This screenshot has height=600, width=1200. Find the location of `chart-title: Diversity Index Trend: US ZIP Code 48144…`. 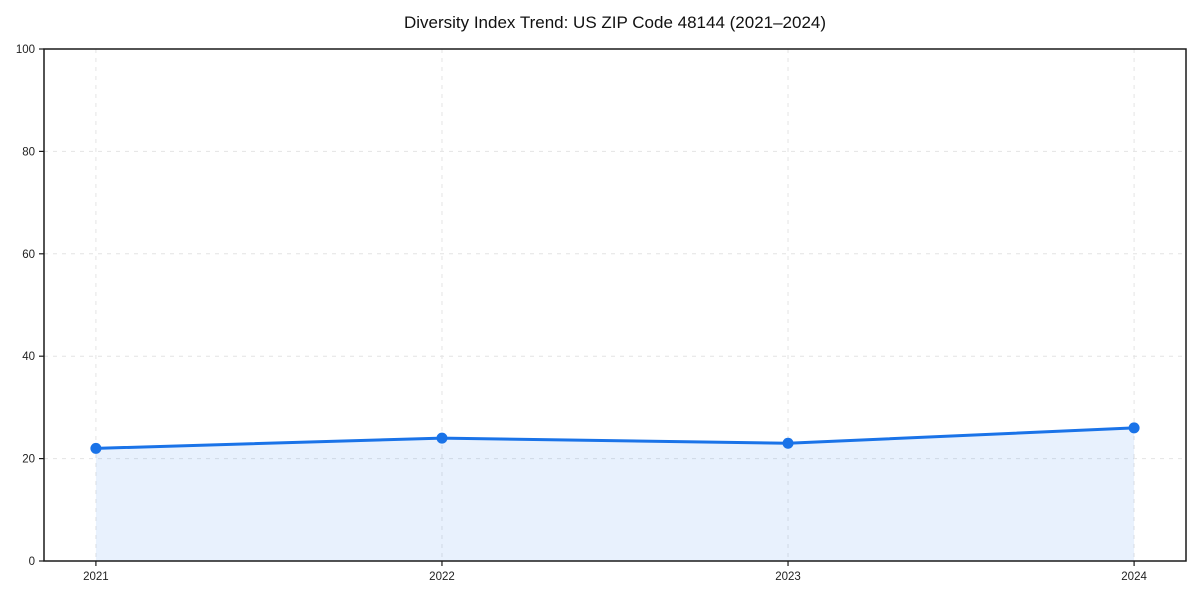

chart-title: Diversity Index Trend: US ZIP Code 48144… is located at coordinates (615, 22).